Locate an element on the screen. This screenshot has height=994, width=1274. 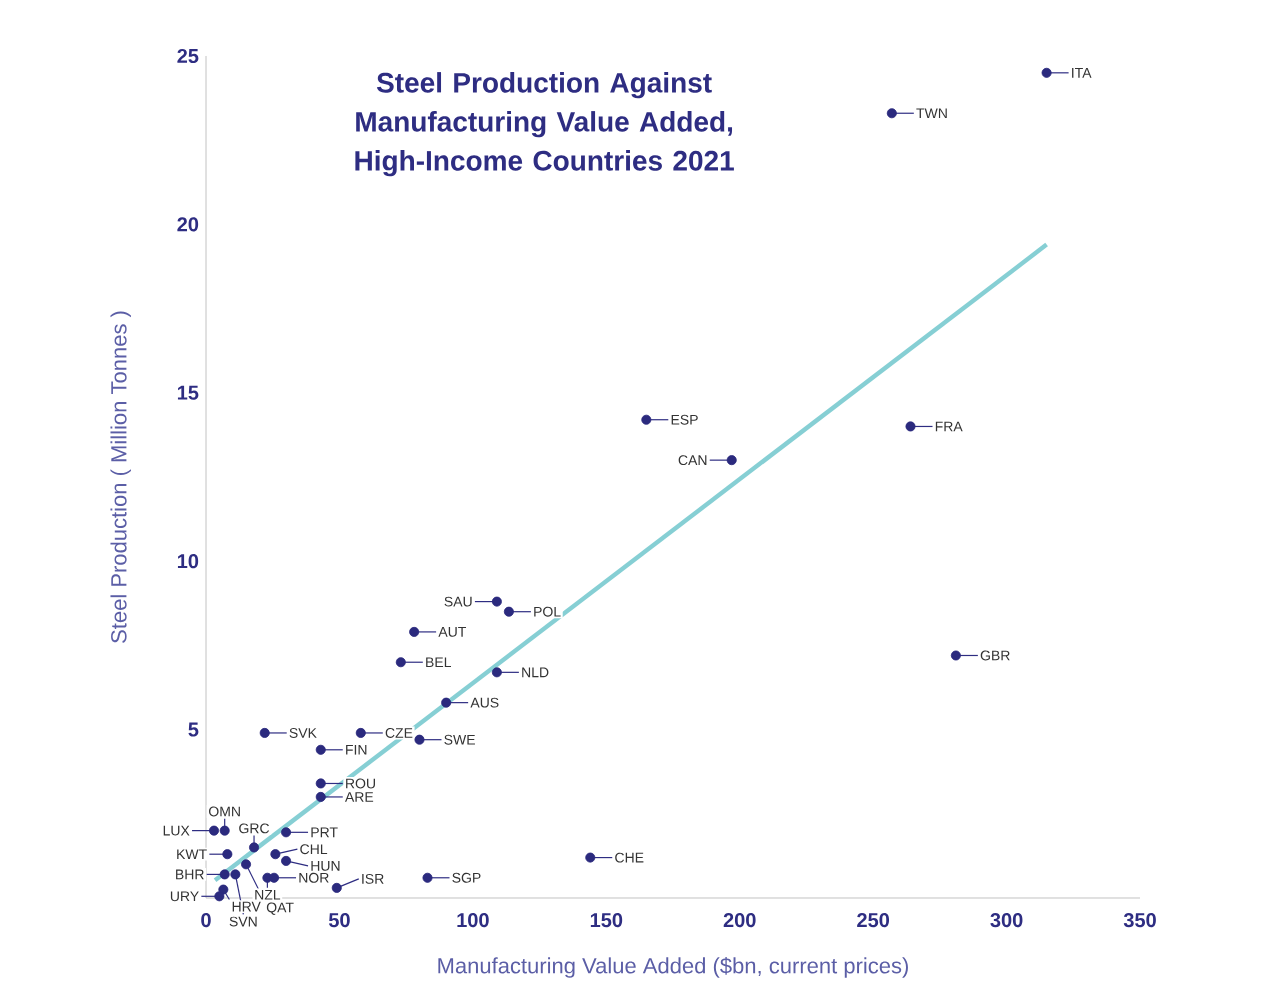
annotation: AUT is located at coordinates (452, 632).